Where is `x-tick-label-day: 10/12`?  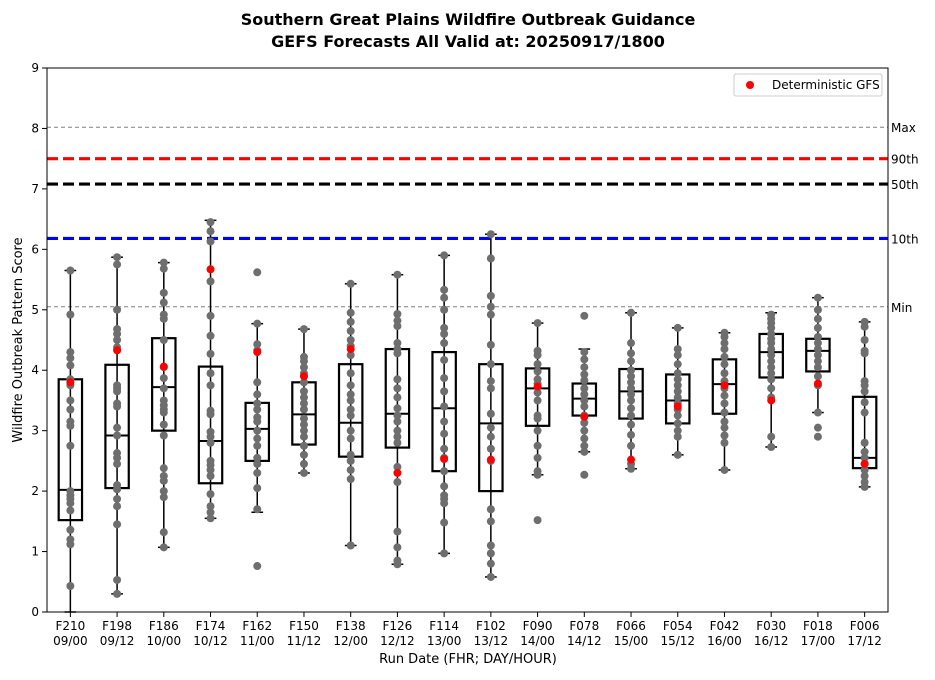
x-tick-label-day: 10/12 is located at coordinates (210, 641).